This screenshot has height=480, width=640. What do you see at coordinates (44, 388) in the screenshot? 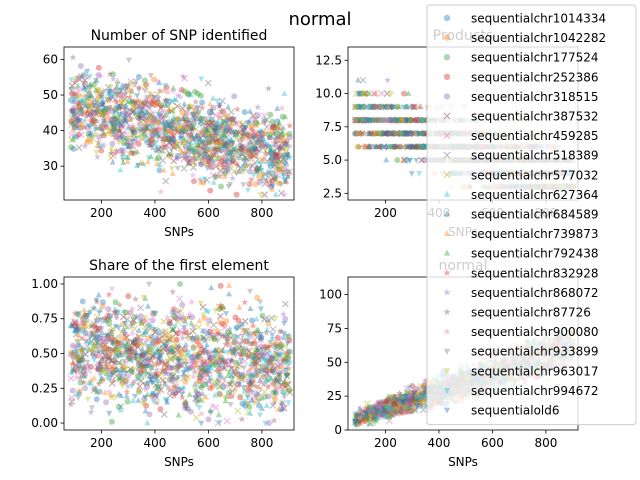
I see `y-tick-label: 0.25` at bounding box center [44, 388].